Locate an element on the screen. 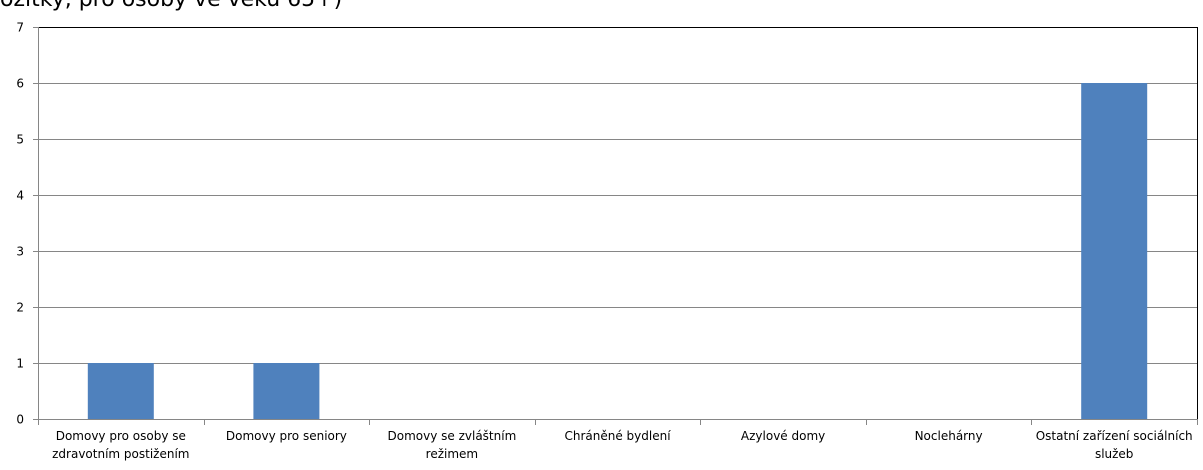  clipped-caption: ožitky, pro osoby ve věku 65+) is located at coordinates (171, 5).